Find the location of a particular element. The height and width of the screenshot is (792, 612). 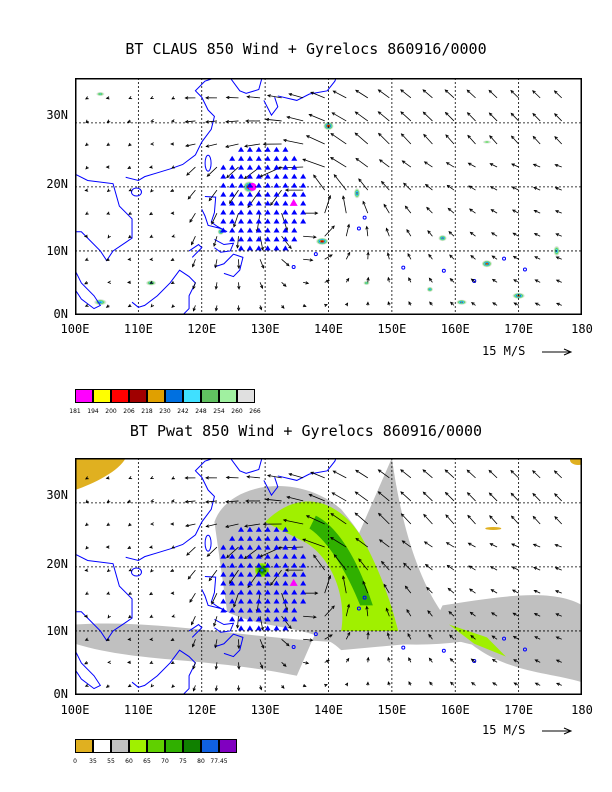

colorbar-label: 35 is located at coordinates (93, 761).